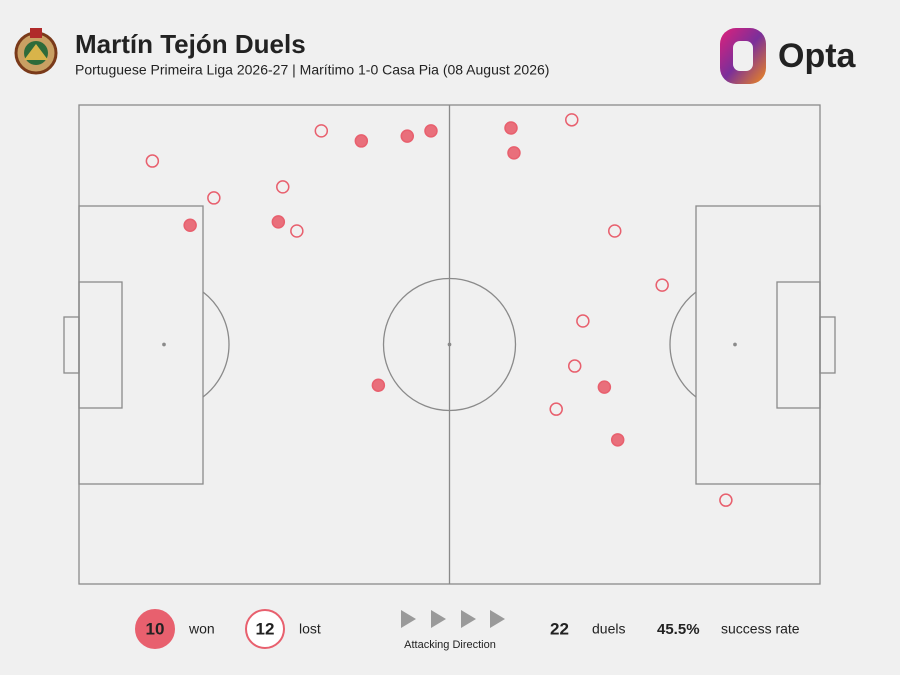 The width and height of the screenshot is (900, 675). What do you see at coordinates (760, 629) in the screenshot?
I see `success-rate-text: success rate` at bounding box center [760, 629].